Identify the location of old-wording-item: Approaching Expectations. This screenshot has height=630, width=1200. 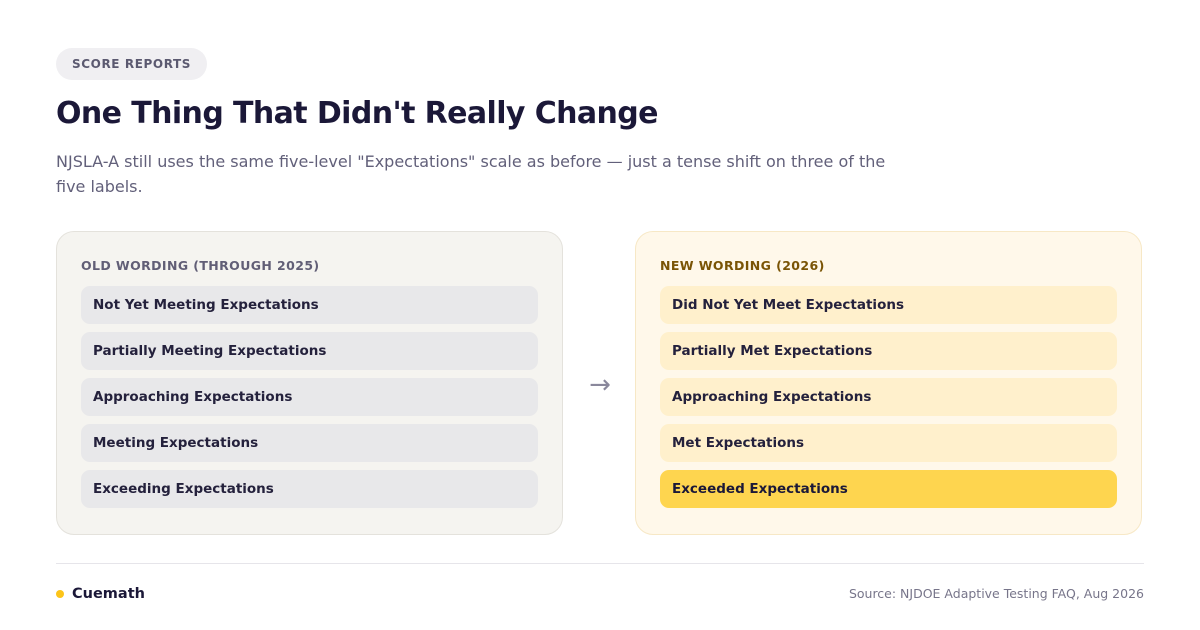
(309, 397).